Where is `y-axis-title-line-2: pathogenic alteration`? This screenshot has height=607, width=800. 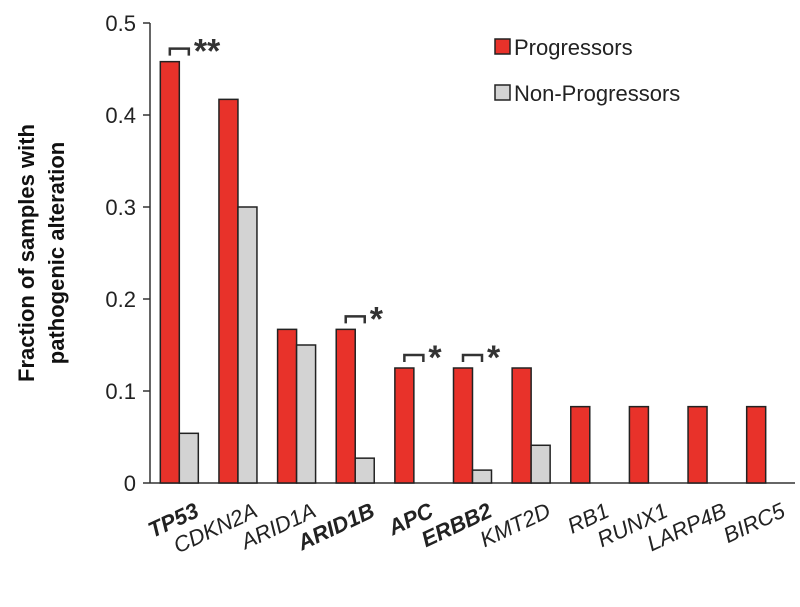 y-axis-title-line-2: pathogenic alteration is located at coordinates (56, 253).